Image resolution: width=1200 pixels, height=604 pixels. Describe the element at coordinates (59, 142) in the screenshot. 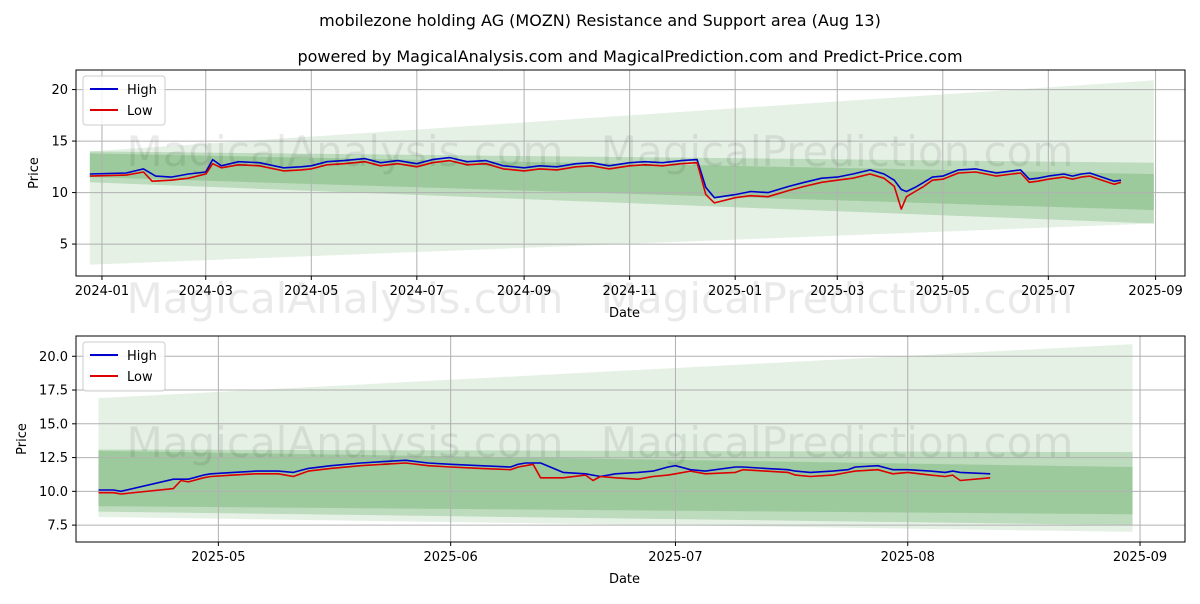

I see `top-y-tick-label: 15` at that location.